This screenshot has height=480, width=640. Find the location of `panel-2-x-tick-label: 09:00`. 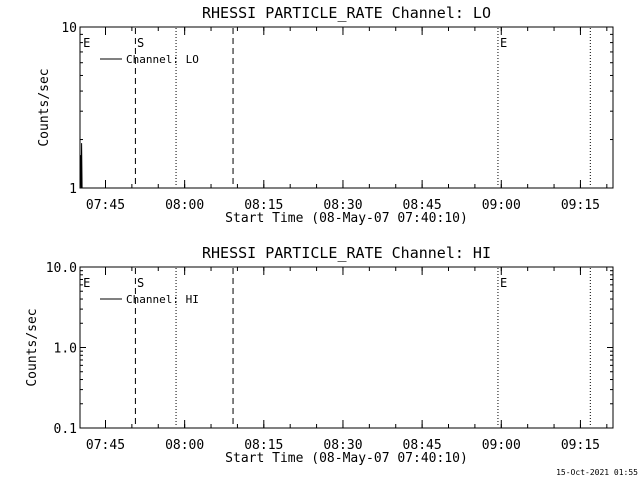

panel-2-x-tick-label: 09:00 is located at coordinates (501, 445).